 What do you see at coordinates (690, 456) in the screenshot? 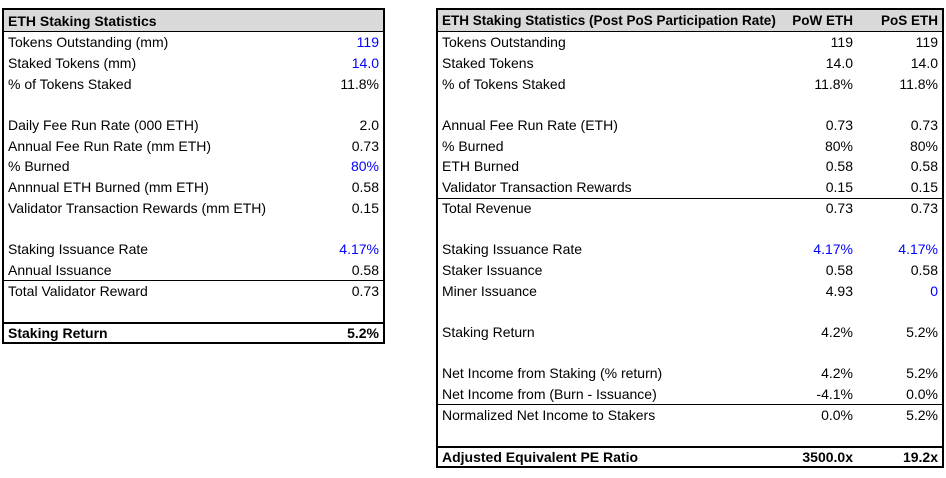
I see `table-row: Adjusted Equivalent PE Ratio 3500.0x 19.2x` at bounding box center [690, 456].